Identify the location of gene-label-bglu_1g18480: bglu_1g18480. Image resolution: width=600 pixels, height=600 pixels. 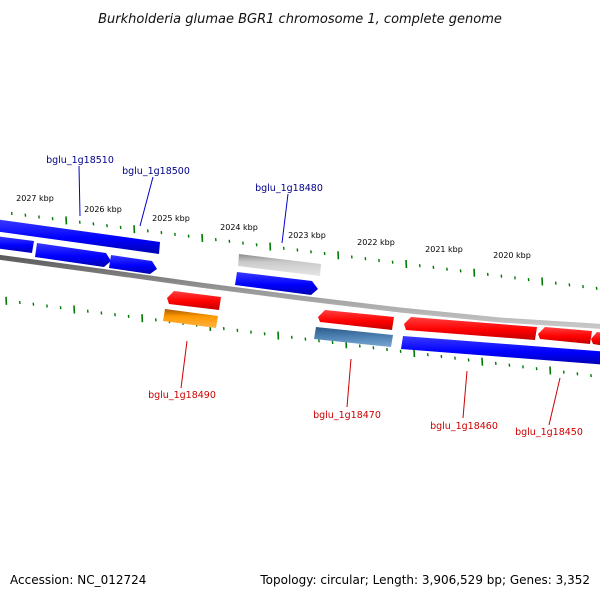
(289, 188).